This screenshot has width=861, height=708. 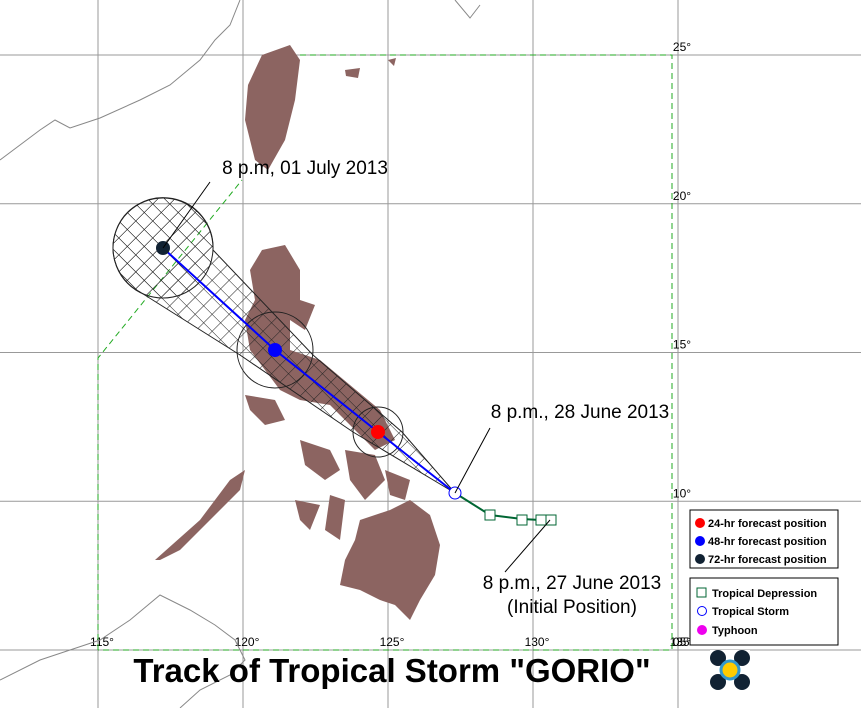 I want to click on lat-label: 25°, so click(x=682, y=47).